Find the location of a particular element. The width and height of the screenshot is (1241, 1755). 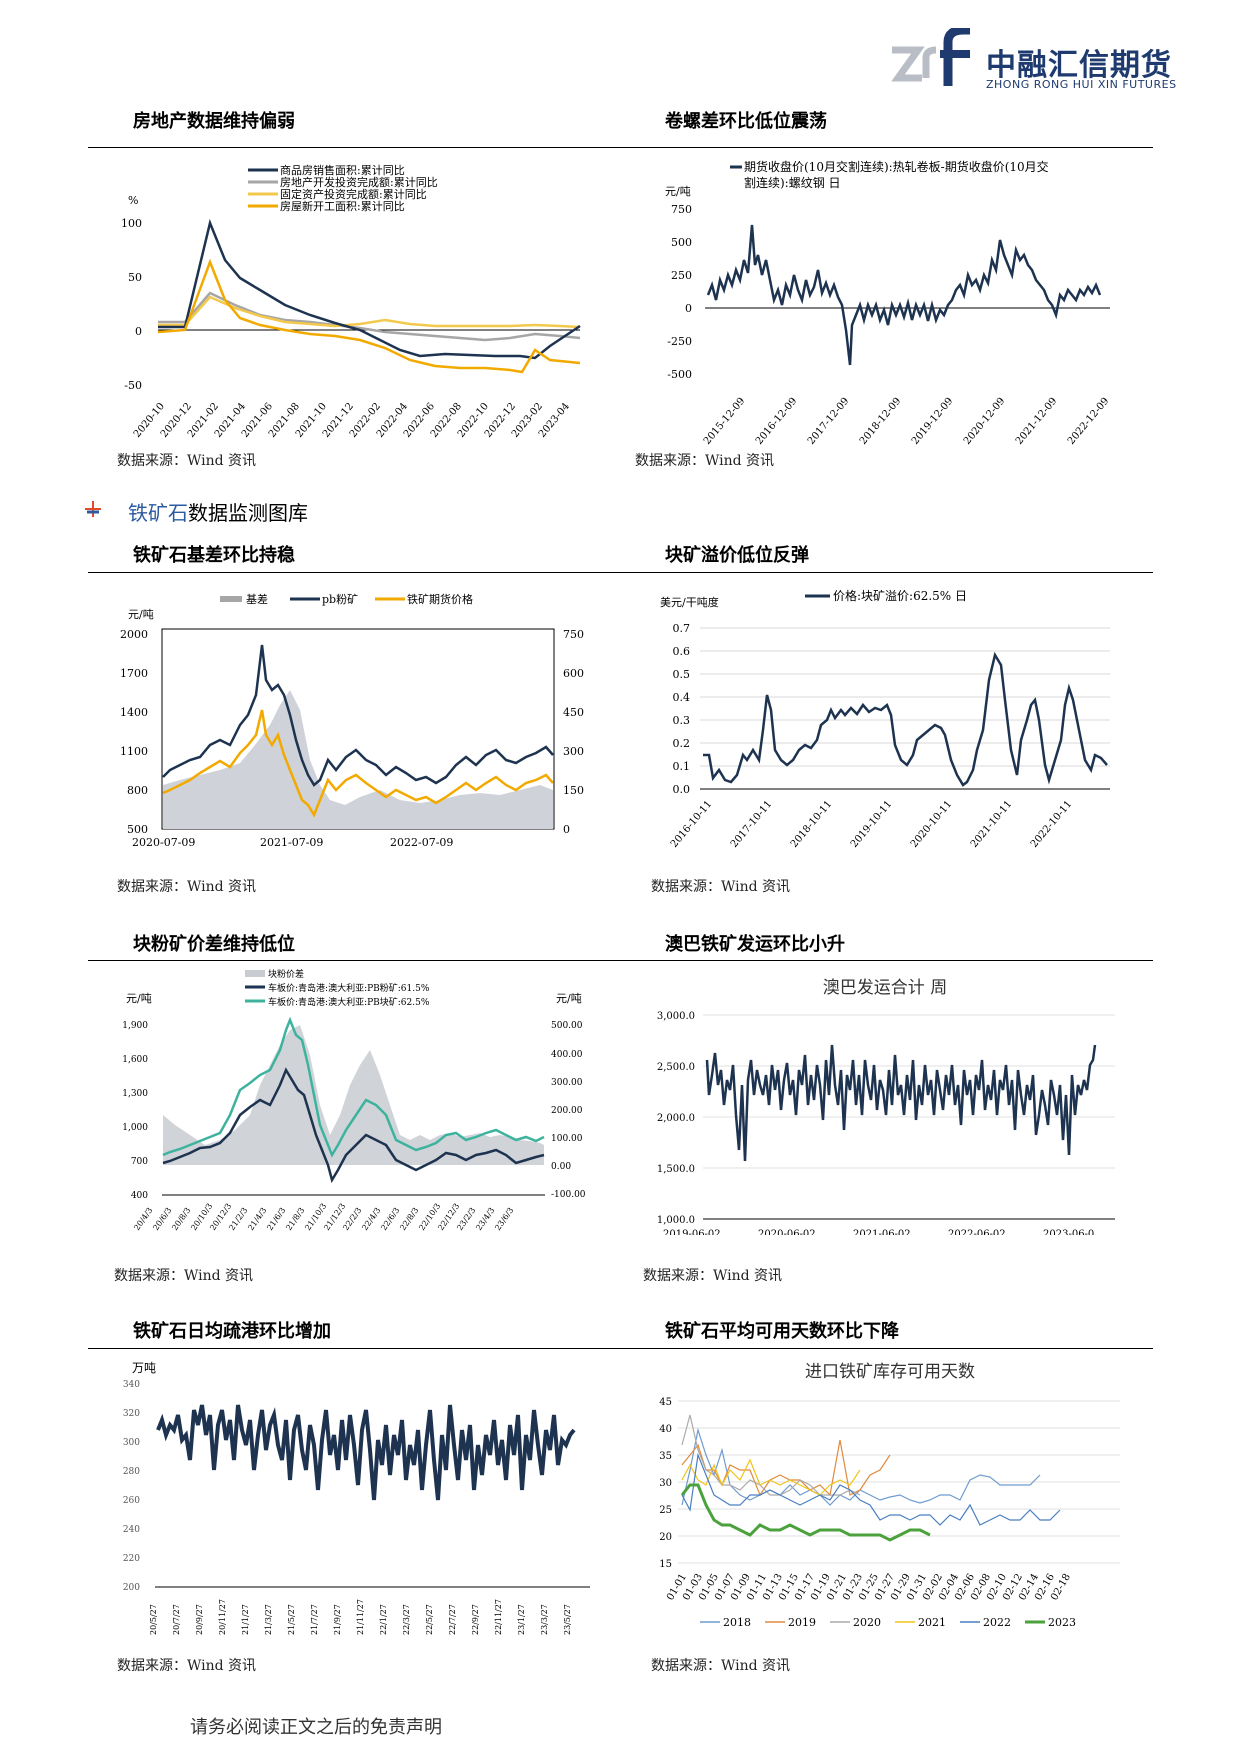

c3-ytick: 2000 is located at coordinates (134, 634).